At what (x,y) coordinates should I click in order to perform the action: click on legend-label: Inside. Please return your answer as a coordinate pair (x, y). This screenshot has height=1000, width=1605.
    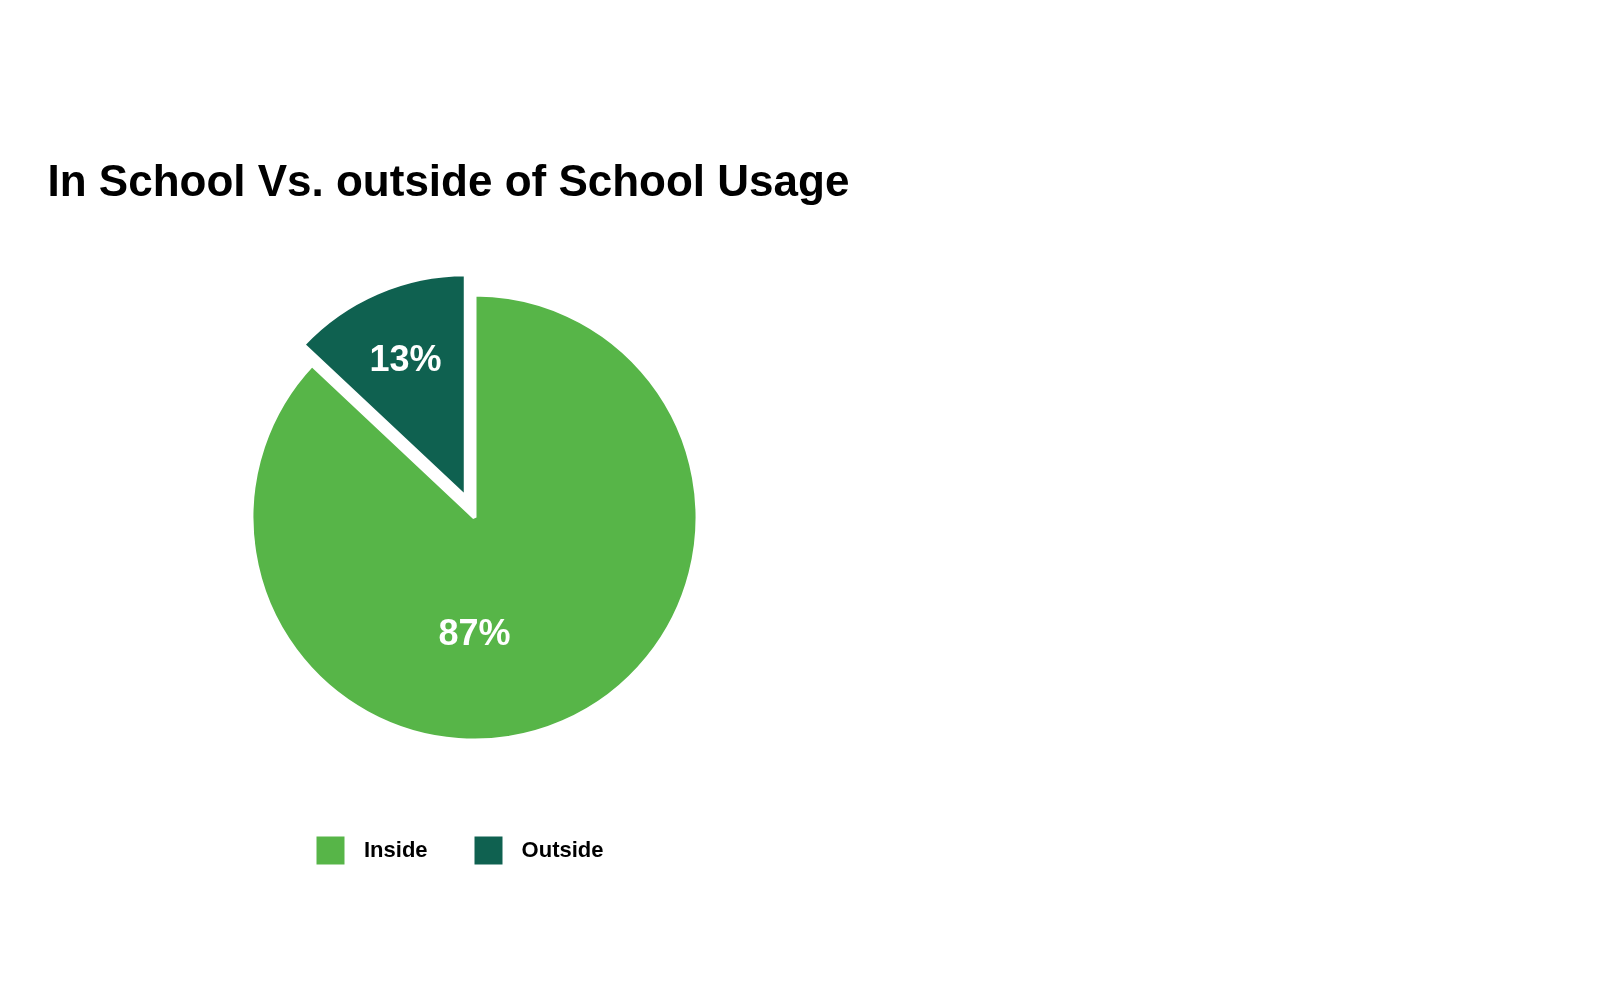
    Looking at the image, I should click on (396, 850).